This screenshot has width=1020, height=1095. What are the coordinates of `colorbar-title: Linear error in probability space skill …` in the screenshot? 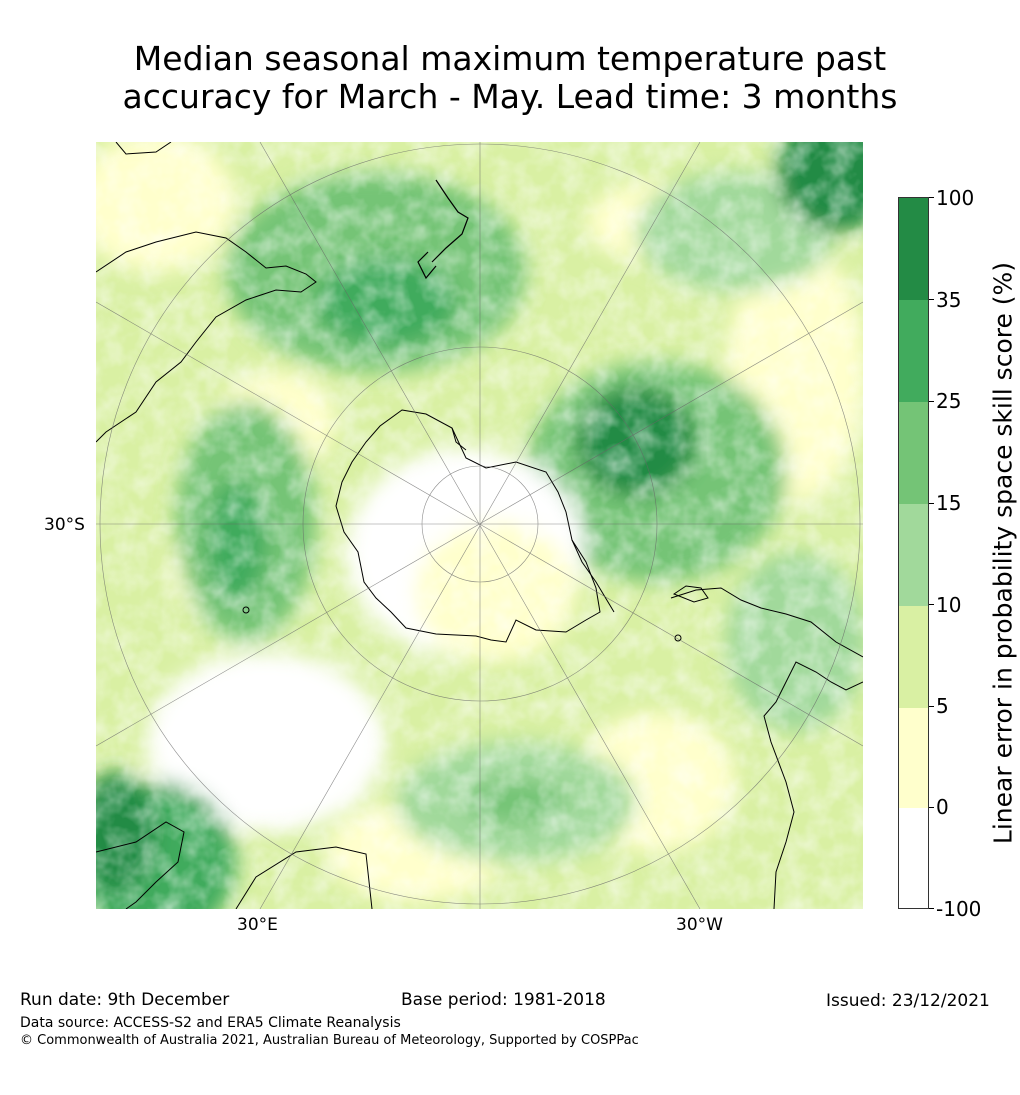 It's located at (1003, 553).